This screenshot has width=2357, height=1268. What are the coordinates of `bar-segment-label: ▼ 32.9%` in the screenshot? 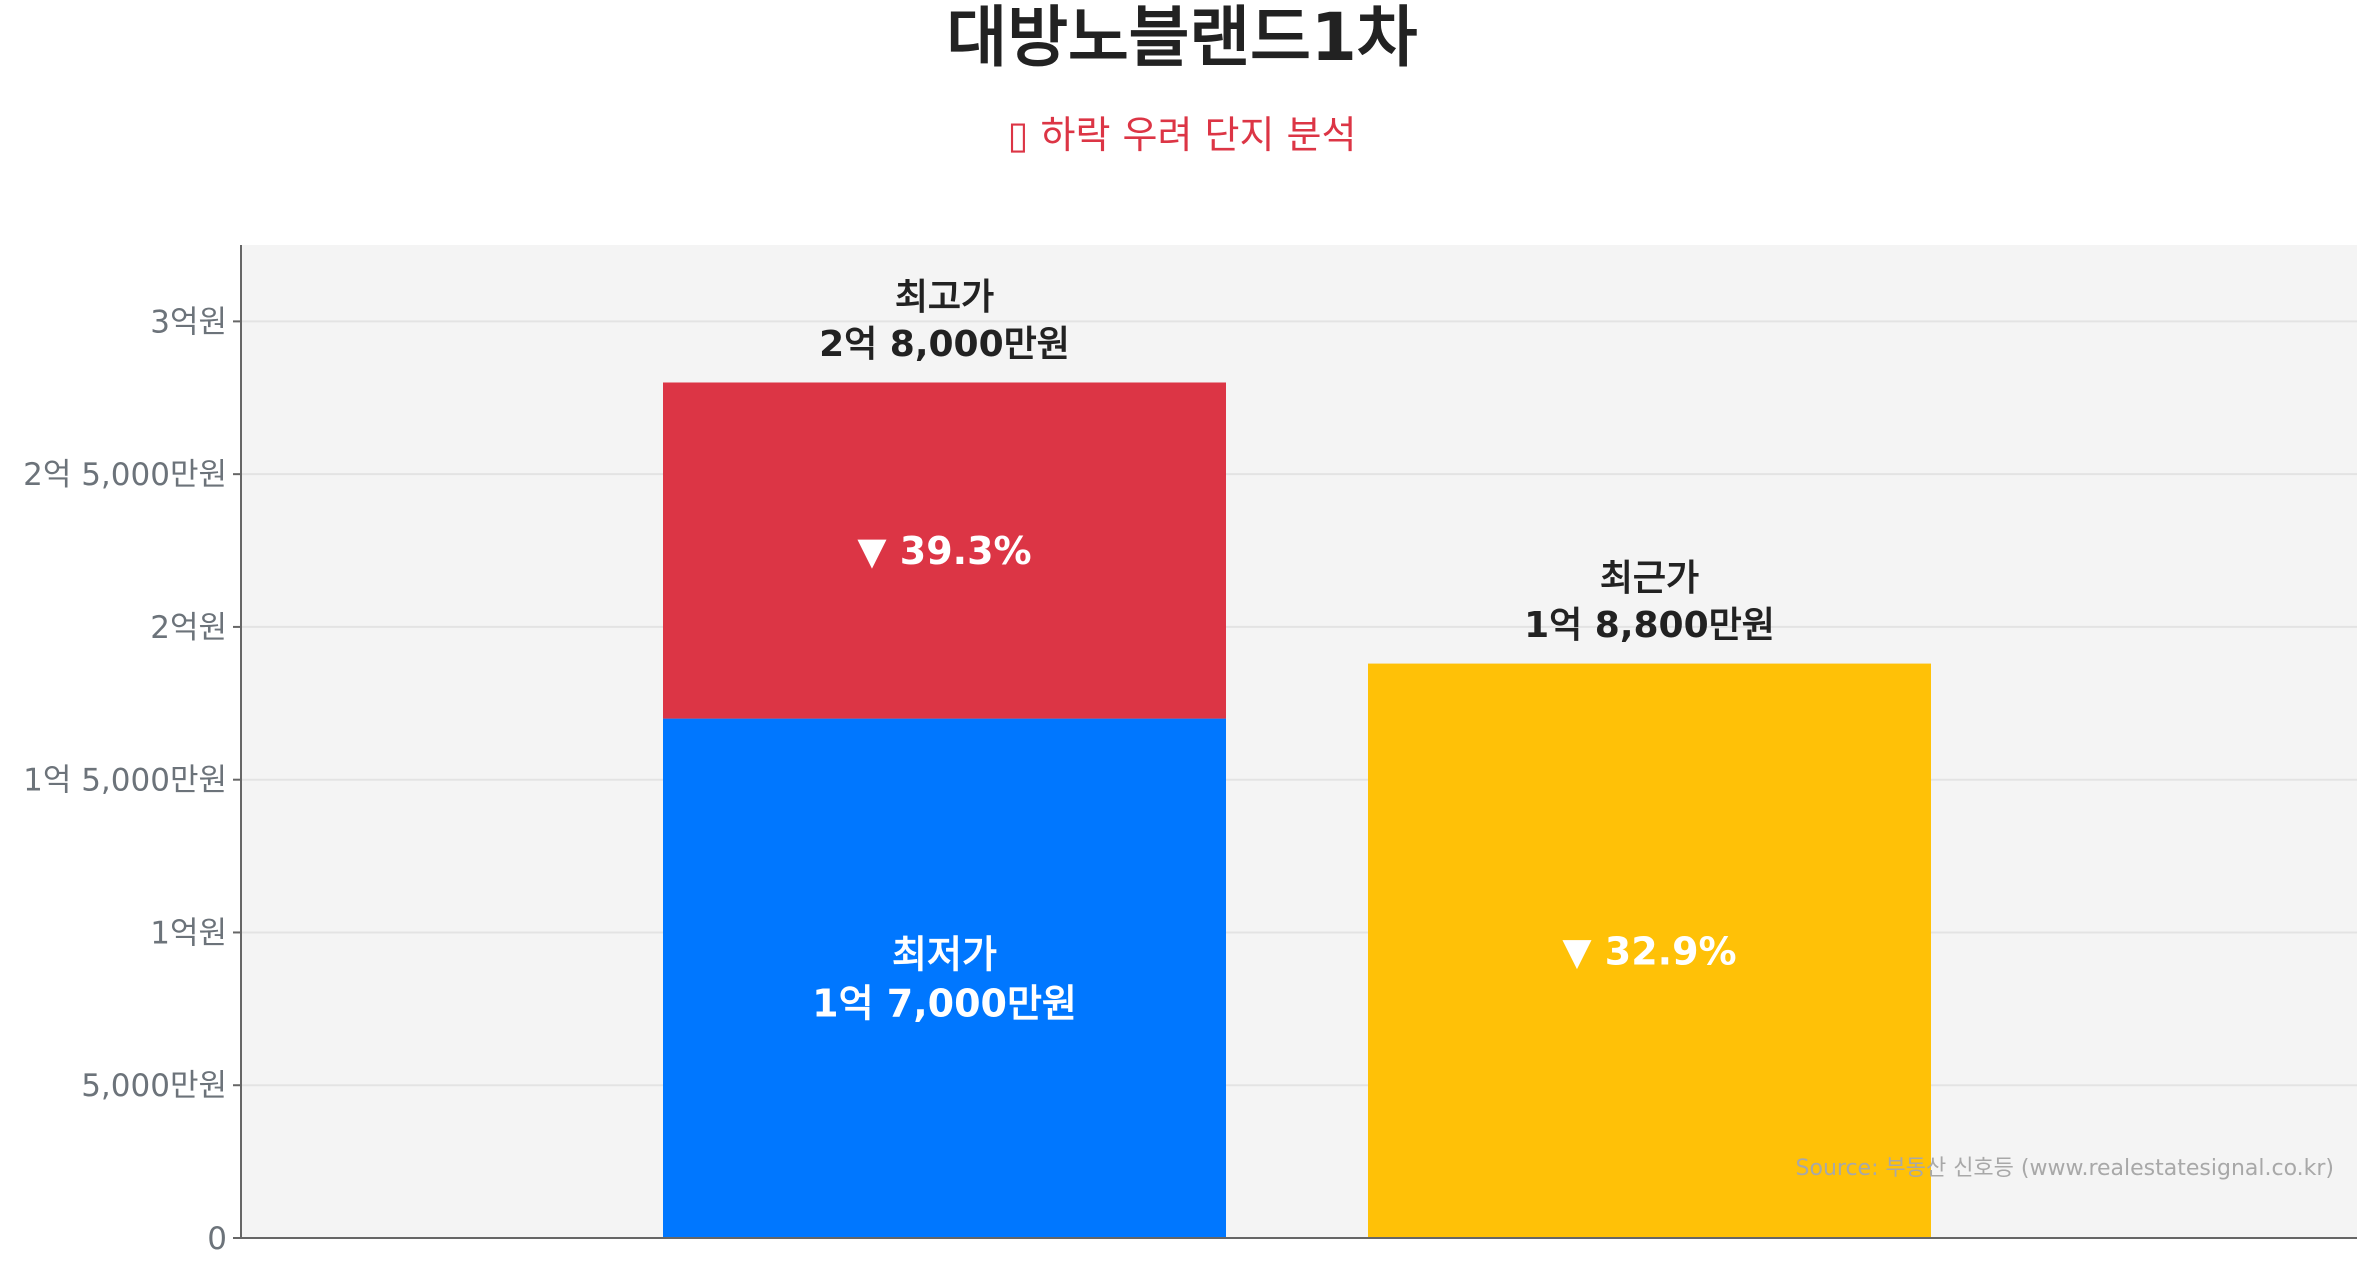 It's located at (1649, 951).